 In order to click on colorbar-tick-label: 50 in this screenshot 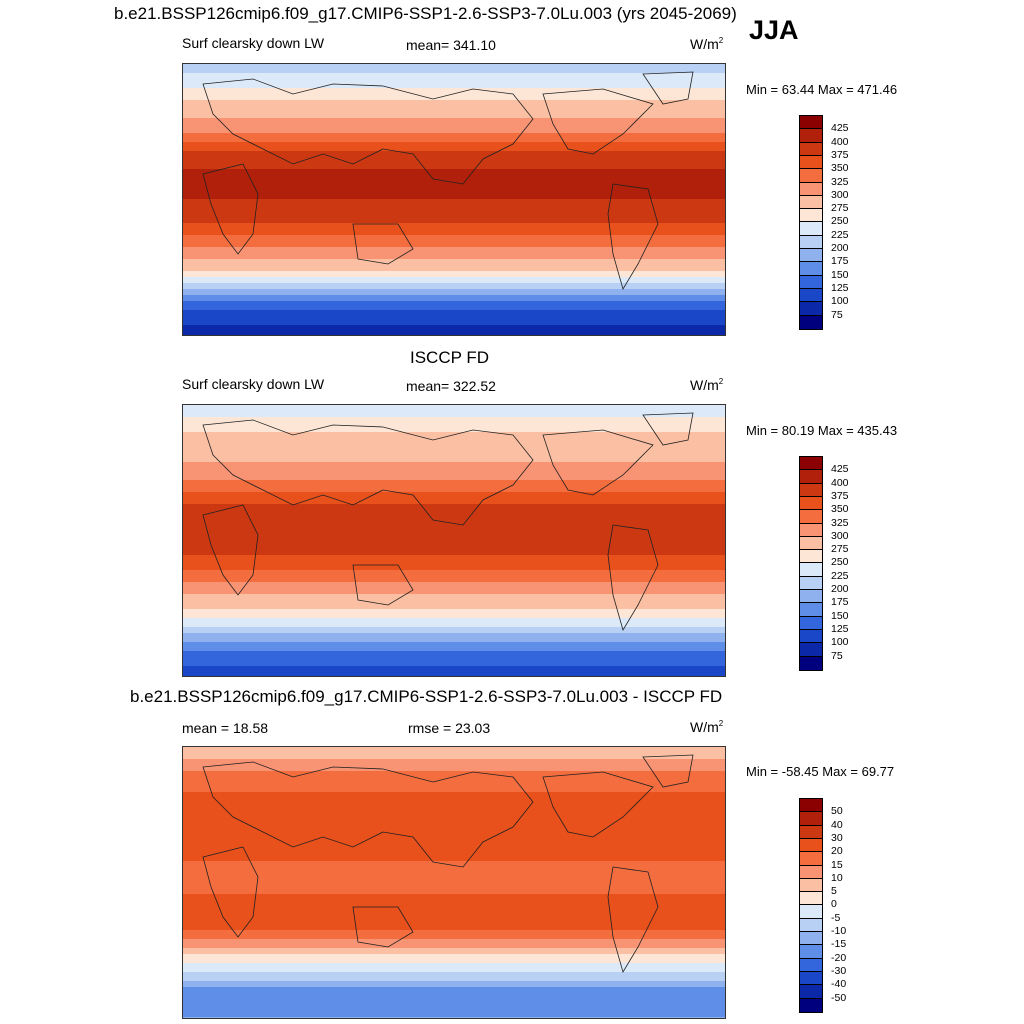, I will do `click(837, 811)`.